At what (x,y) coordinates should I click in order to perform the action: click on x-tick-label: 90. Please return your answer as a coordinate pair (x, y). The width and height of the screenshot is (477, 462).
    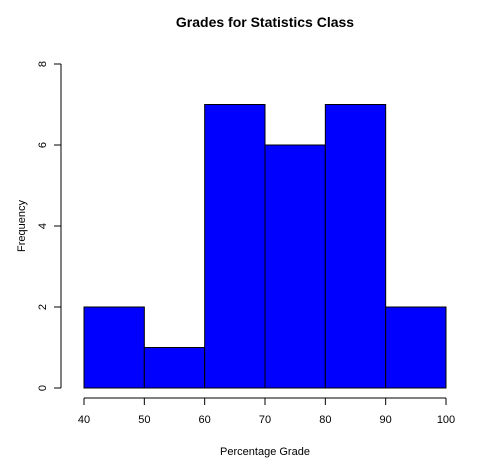
    Looking at the image, I should click on (386, 420).